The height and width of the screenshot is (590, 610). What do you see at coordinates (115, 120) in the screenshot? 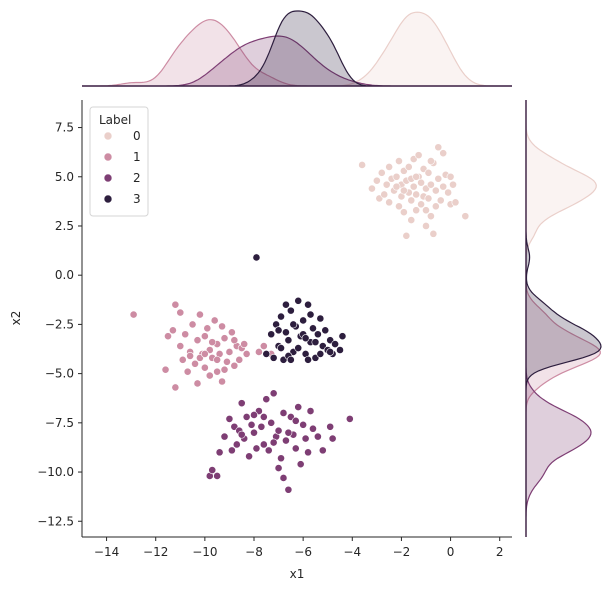
I see `legend-title: Label` at bounding box center [115, 120].